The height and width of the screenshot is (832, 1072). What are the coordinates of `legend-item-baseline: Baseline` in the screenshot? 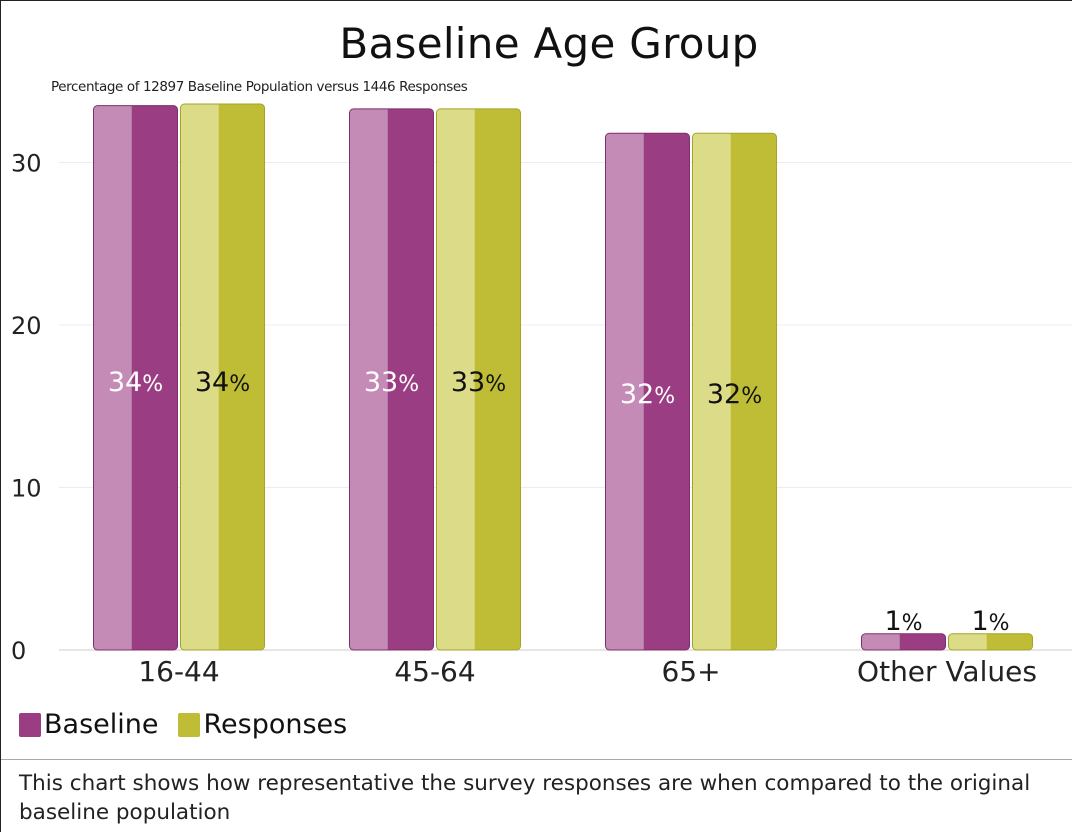 It's located at (88, 724).